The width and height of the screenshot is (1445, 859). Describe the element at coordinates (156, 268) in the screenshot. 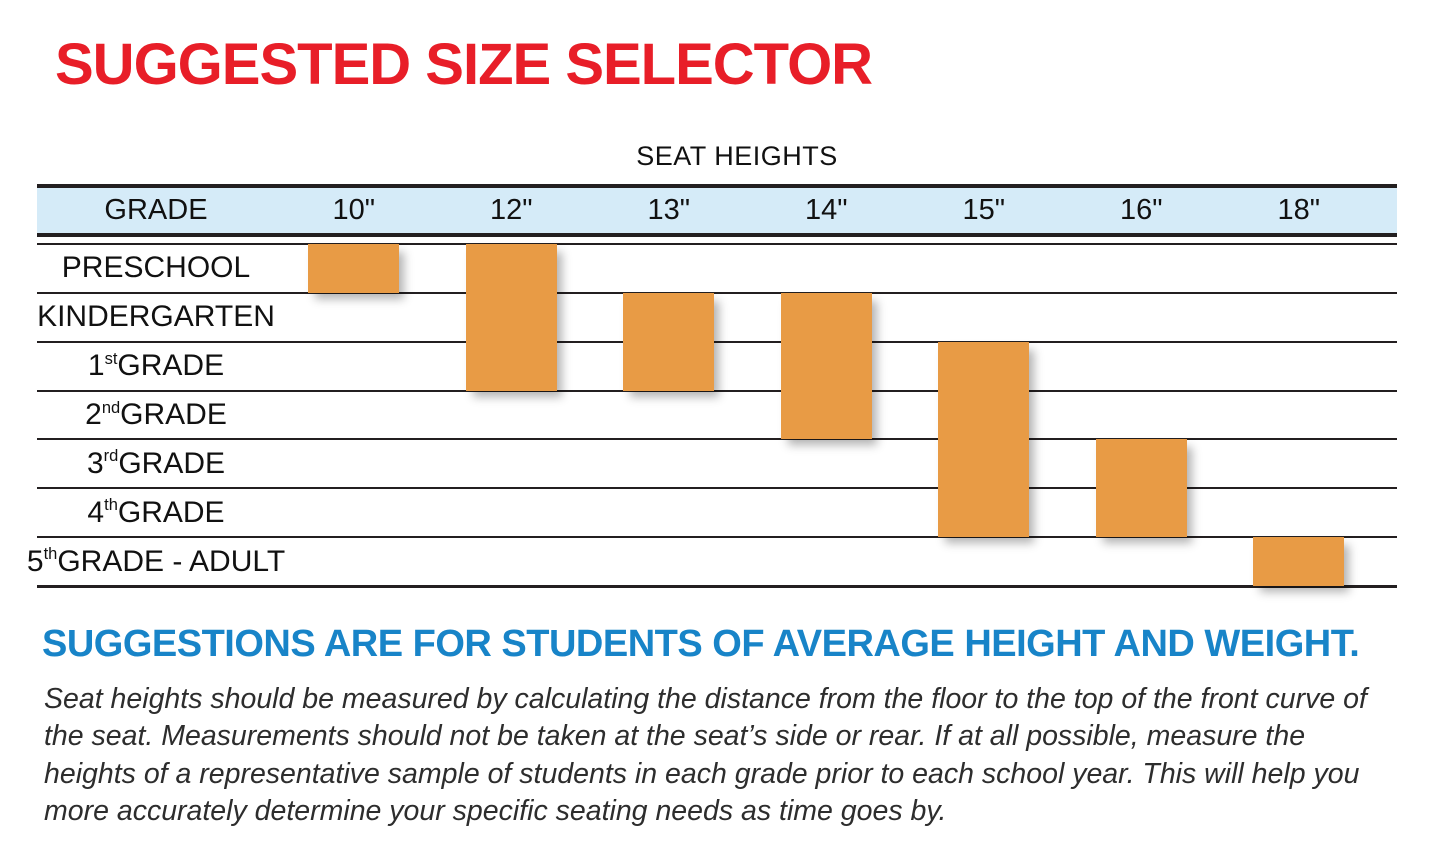

I see `grade-row-label: PRESCHOOL` at that location.